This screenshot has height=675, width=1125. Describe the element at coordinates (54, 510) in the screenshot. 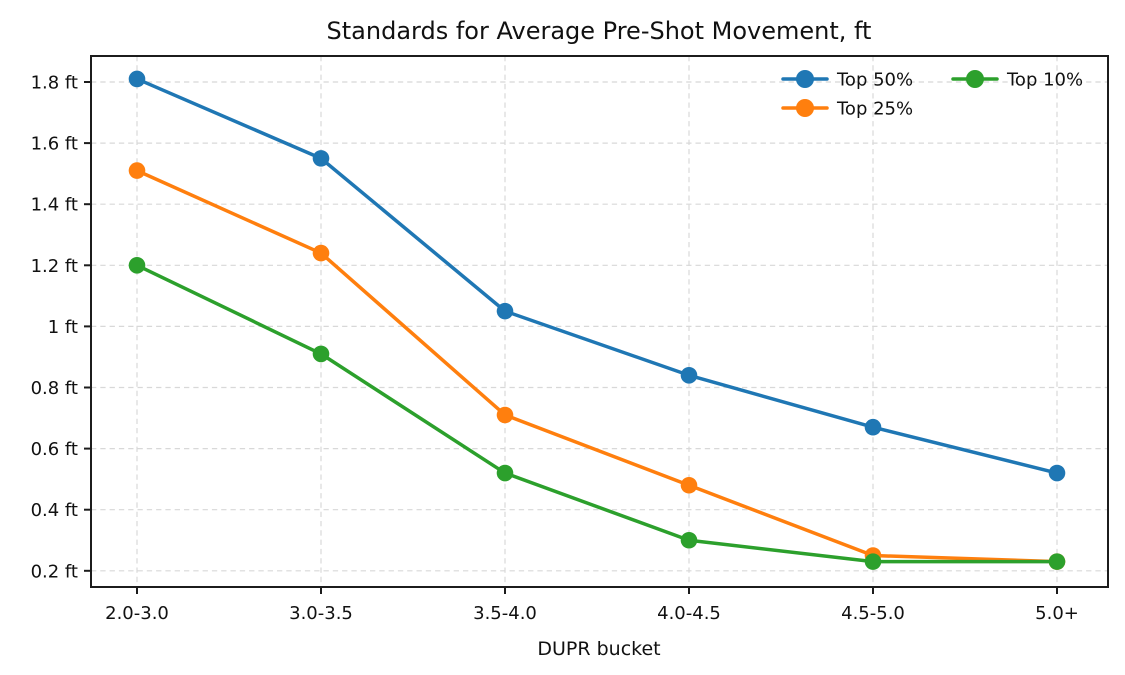

I see `y-tick-label: 0.4 ft` at that location.